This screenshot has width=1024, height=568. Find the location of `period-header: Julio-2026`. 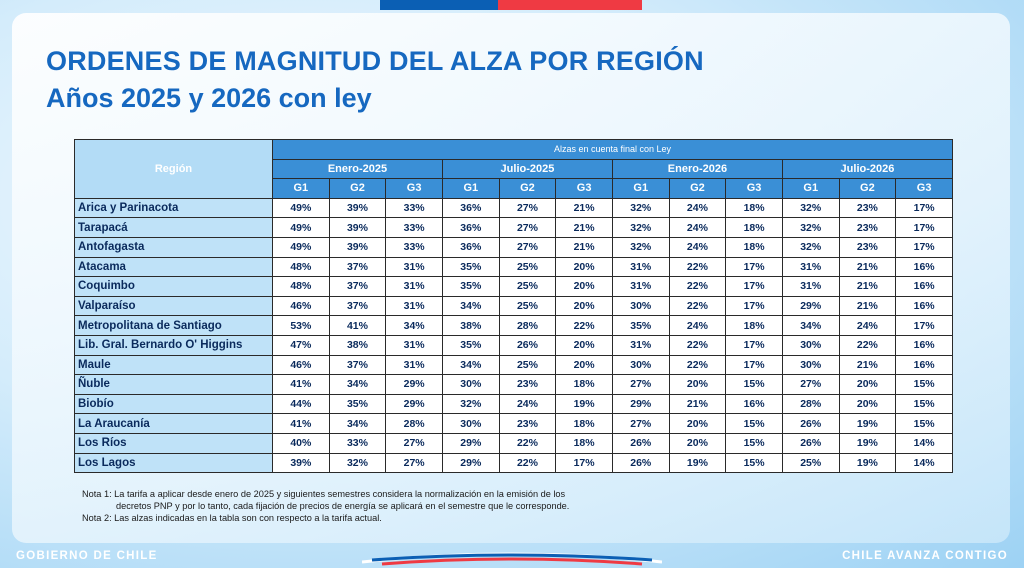

period-header: Julio-2026 is located at coordinates (867, 169).